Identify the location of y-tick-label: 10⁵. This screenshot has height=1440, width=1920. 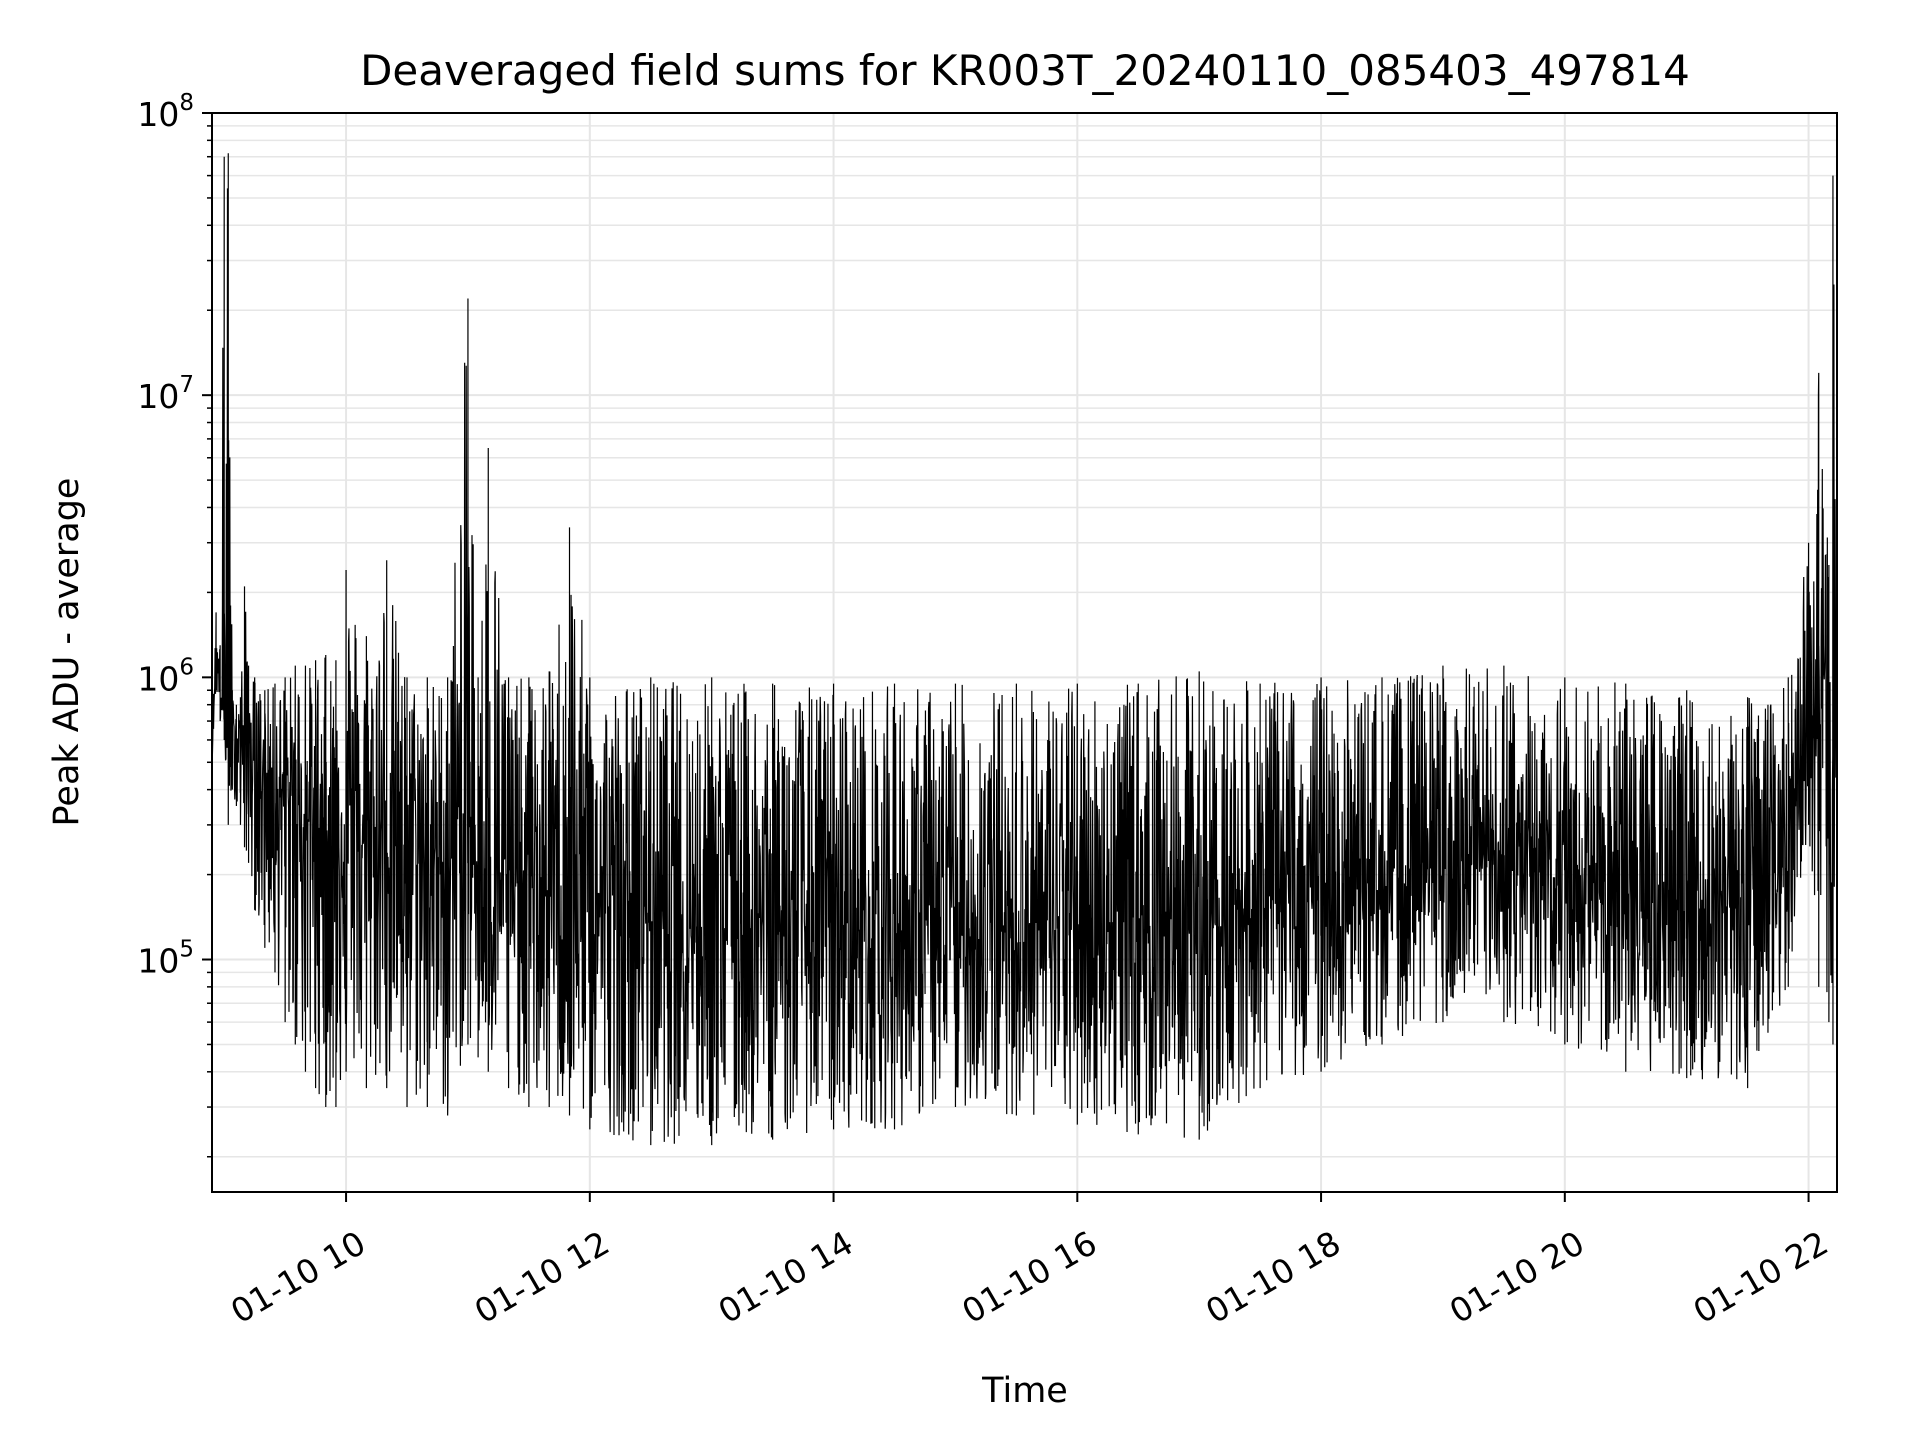
(165, 959).